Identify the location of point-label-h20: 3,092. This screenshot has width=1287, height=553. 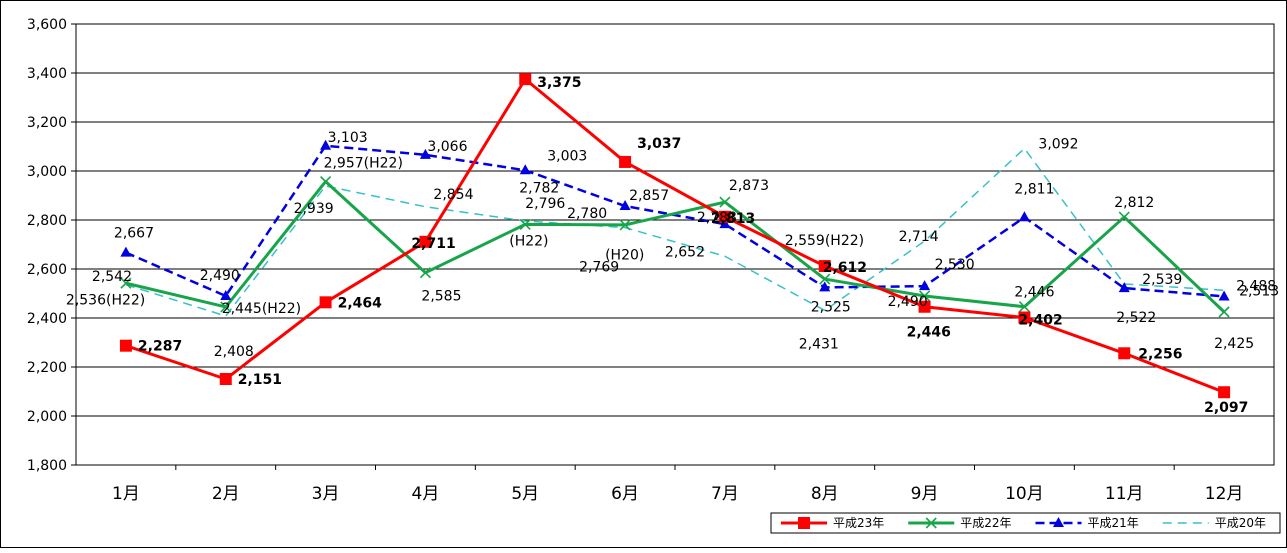
(1058, 144).